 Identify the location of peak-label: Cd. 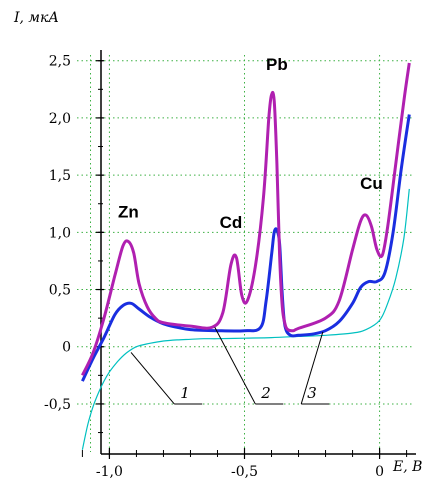
(231, 222).